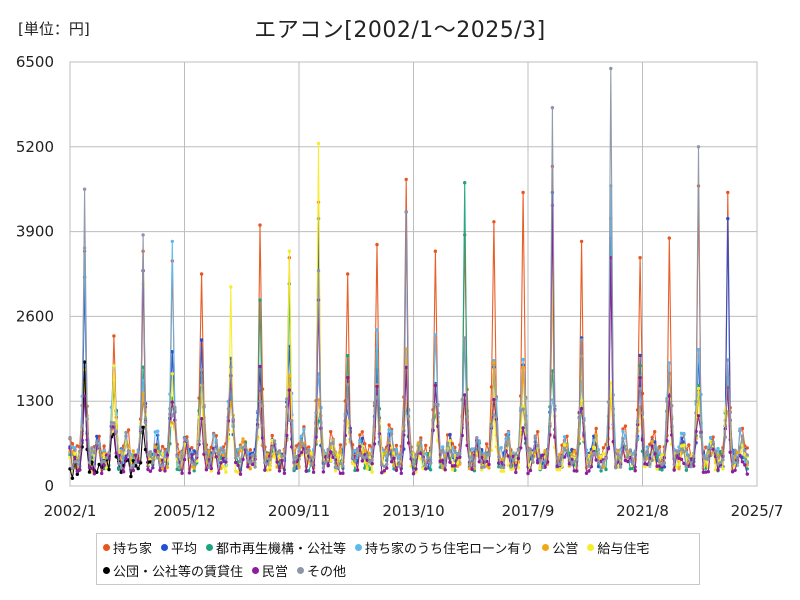 Image resolution: width=800 pixels, height=600 pixels. I want to click on legend-item: その他, so click(321, 570).